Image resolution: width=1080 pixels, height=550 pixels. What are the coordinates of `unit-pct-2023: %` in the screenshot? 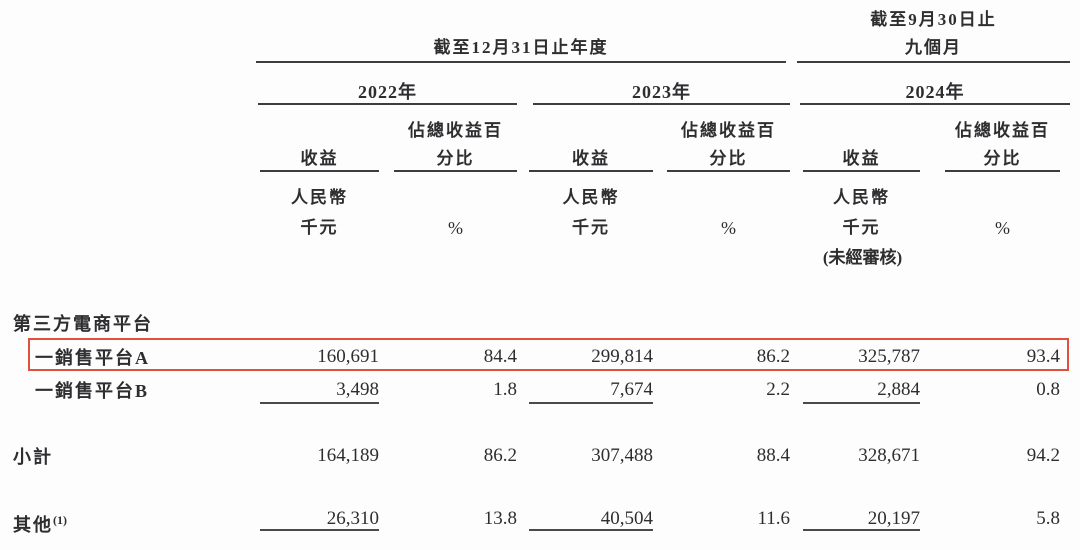 It's located at (728, 228).